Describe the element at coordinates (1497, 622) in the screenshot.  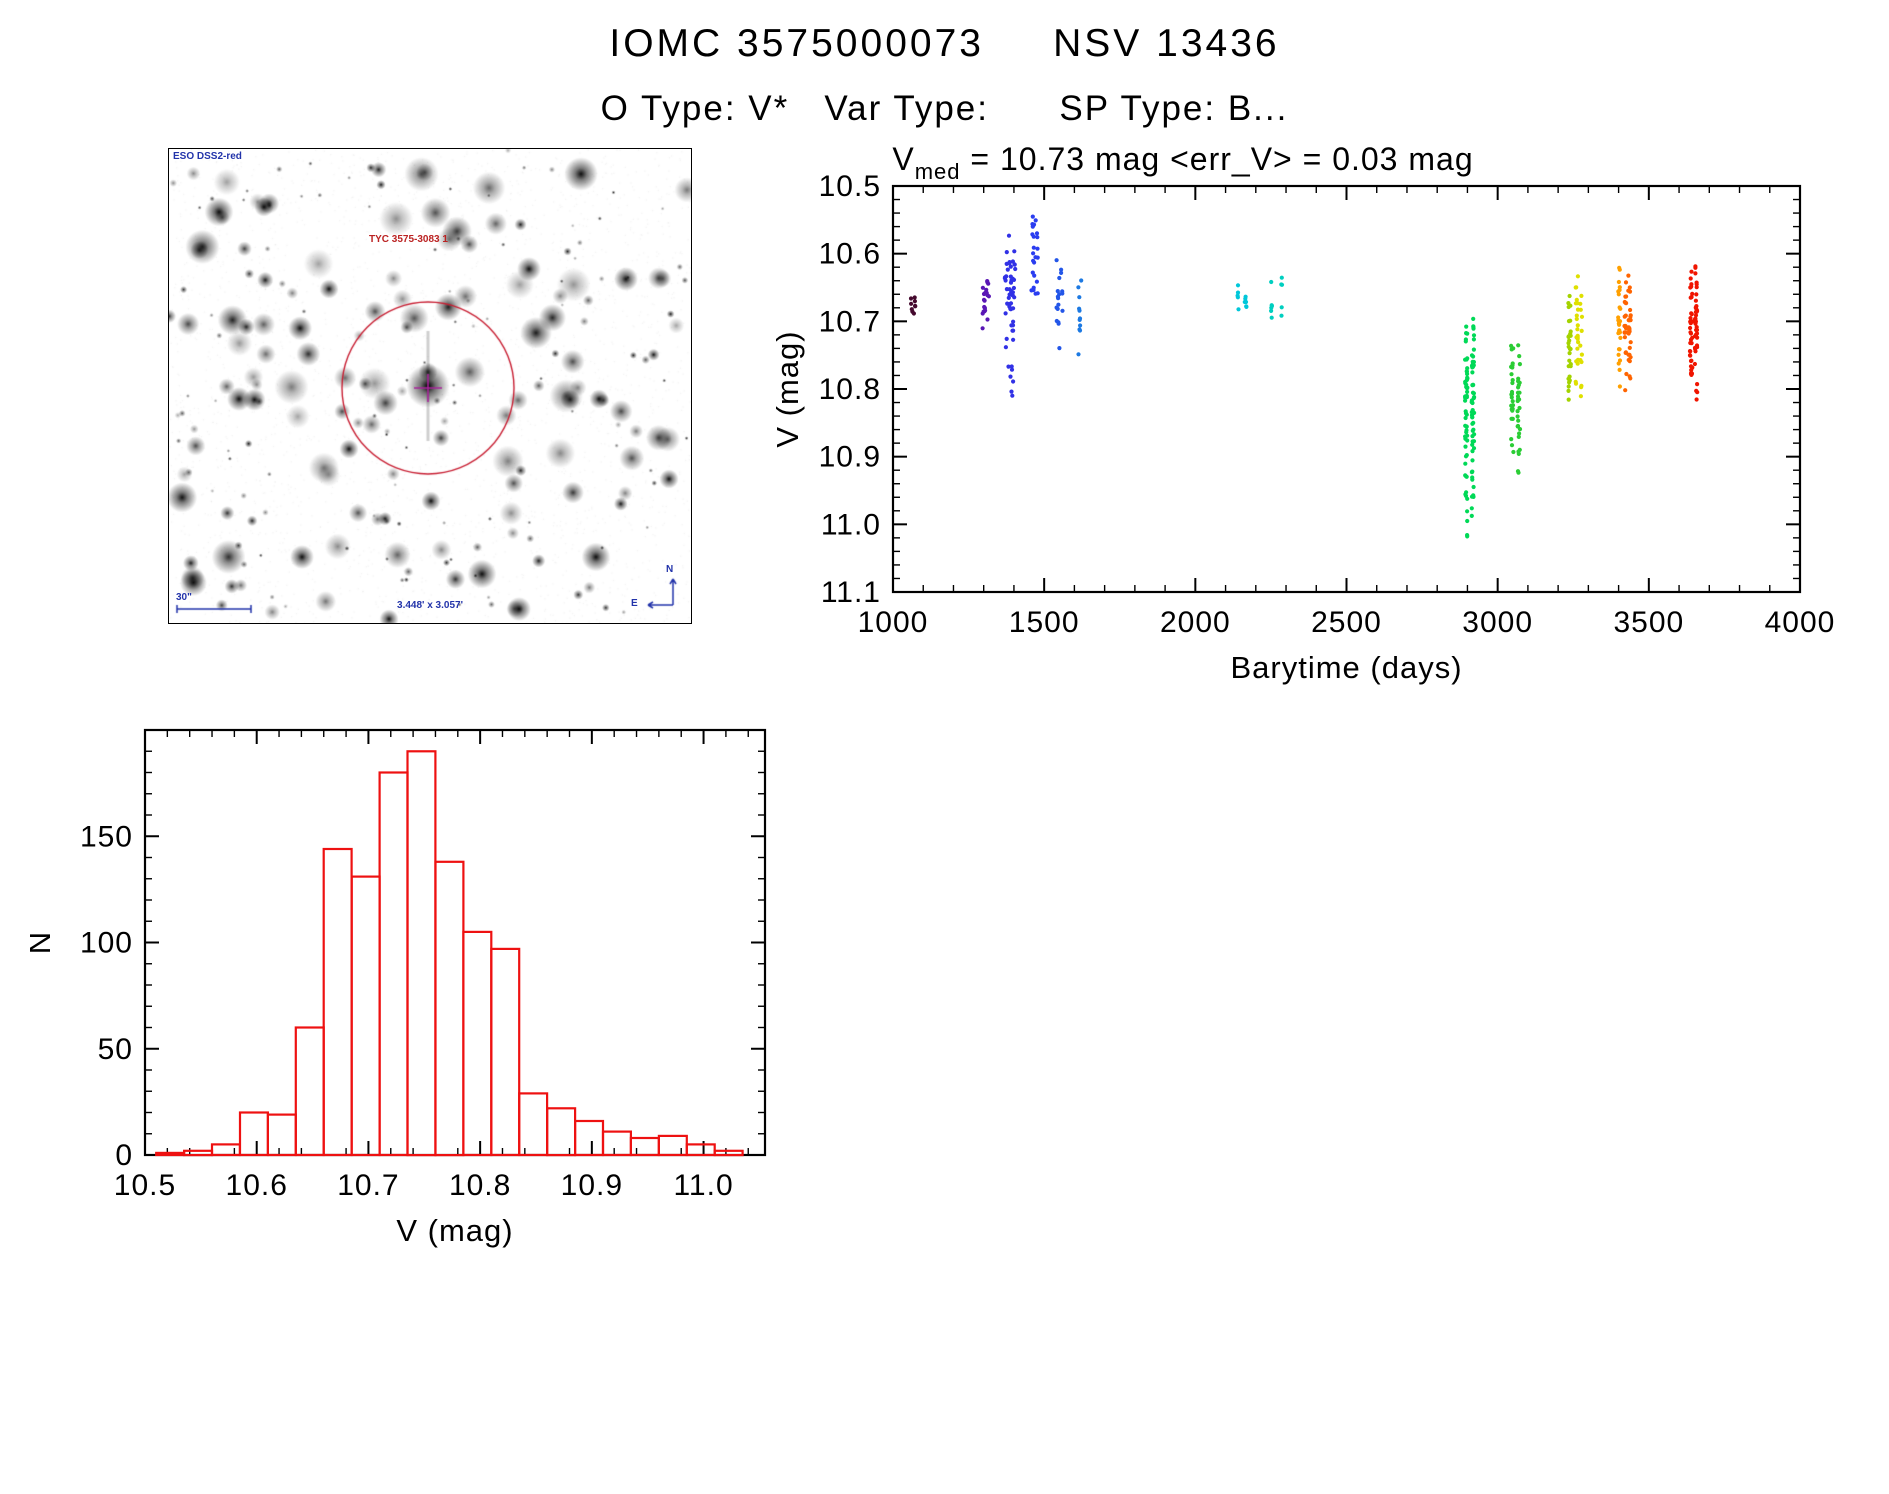
I see `svg-text: 3000` at that location.